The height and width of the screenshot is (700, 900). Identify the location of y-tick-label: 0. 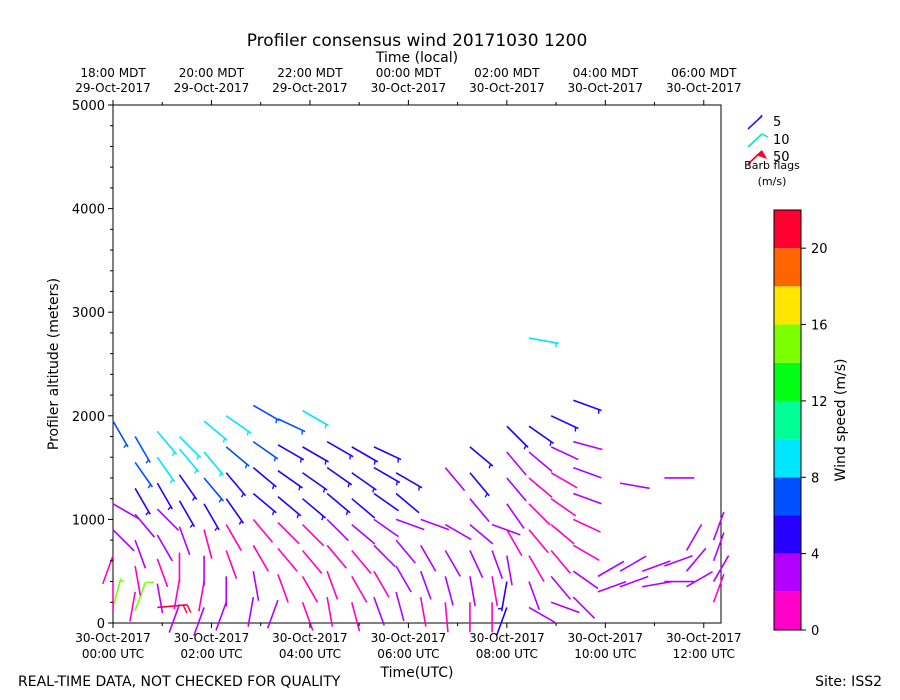
(101, 624).